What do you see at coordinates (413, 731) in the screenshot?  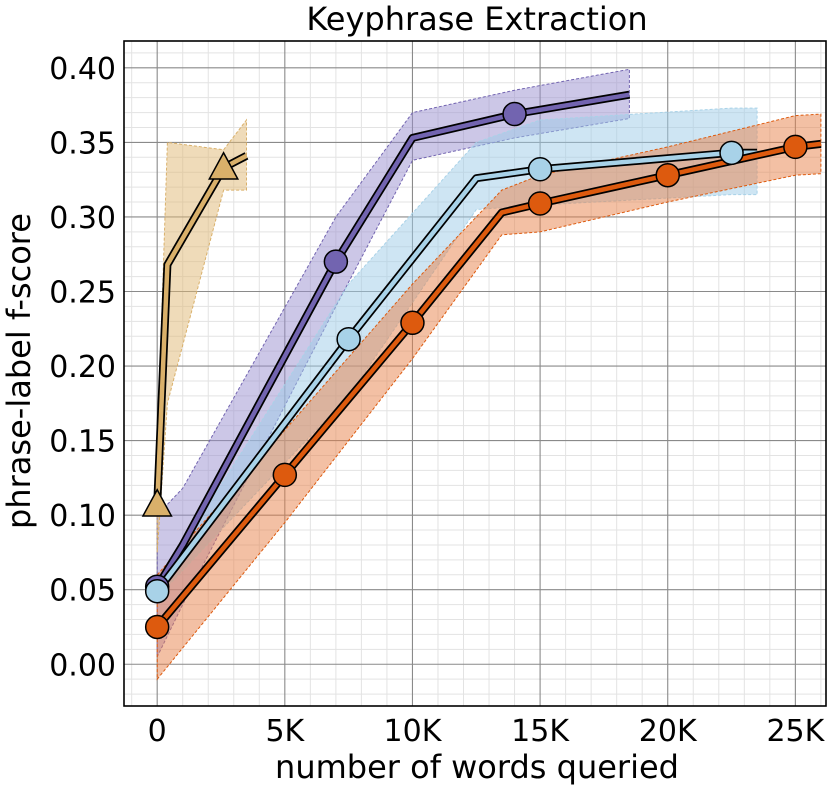 I see `x-tick-label: 10K` at bounding box center [413, 731].